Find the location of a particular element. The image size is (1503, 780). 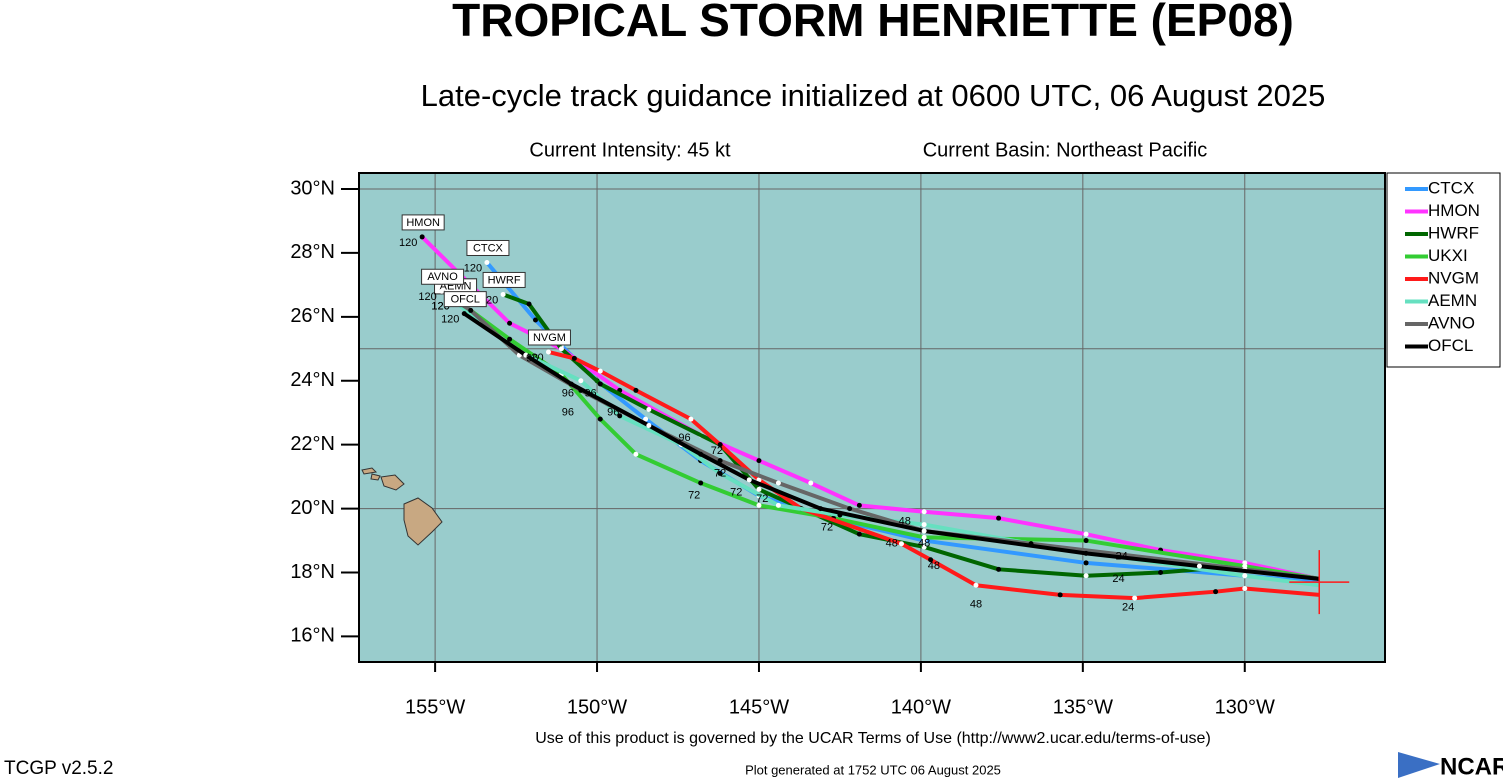

model-label: HMON is located at coordinates (423, 223).